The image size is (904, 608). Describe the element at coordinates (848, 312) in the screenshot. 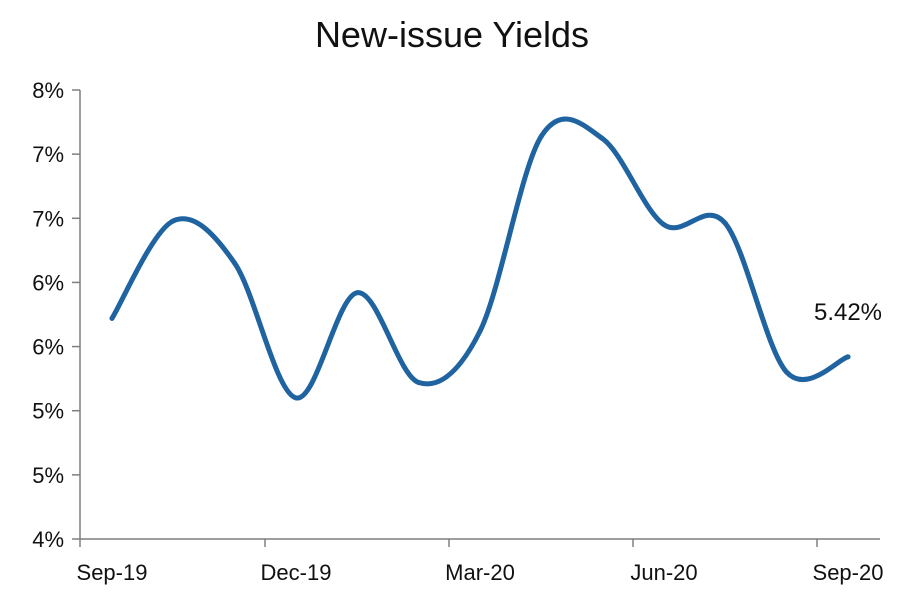

I see `data-label: 5.42%` at that location.